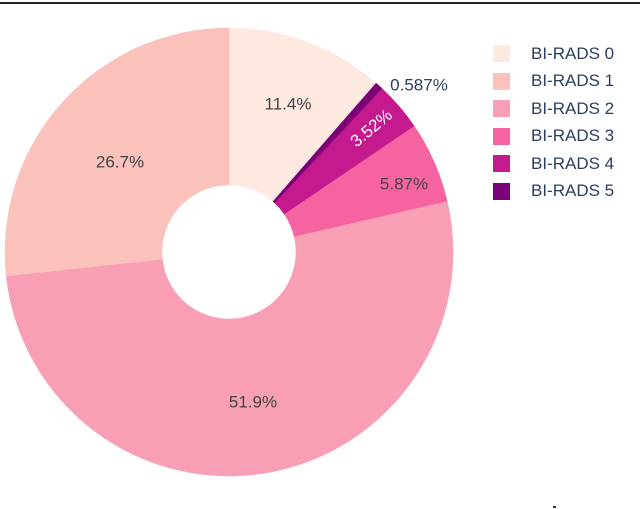 The height and width of the screenshot is (509, 640). I want to click on legend-item-birads-5: BI-RADS 5, so click(553, 192).